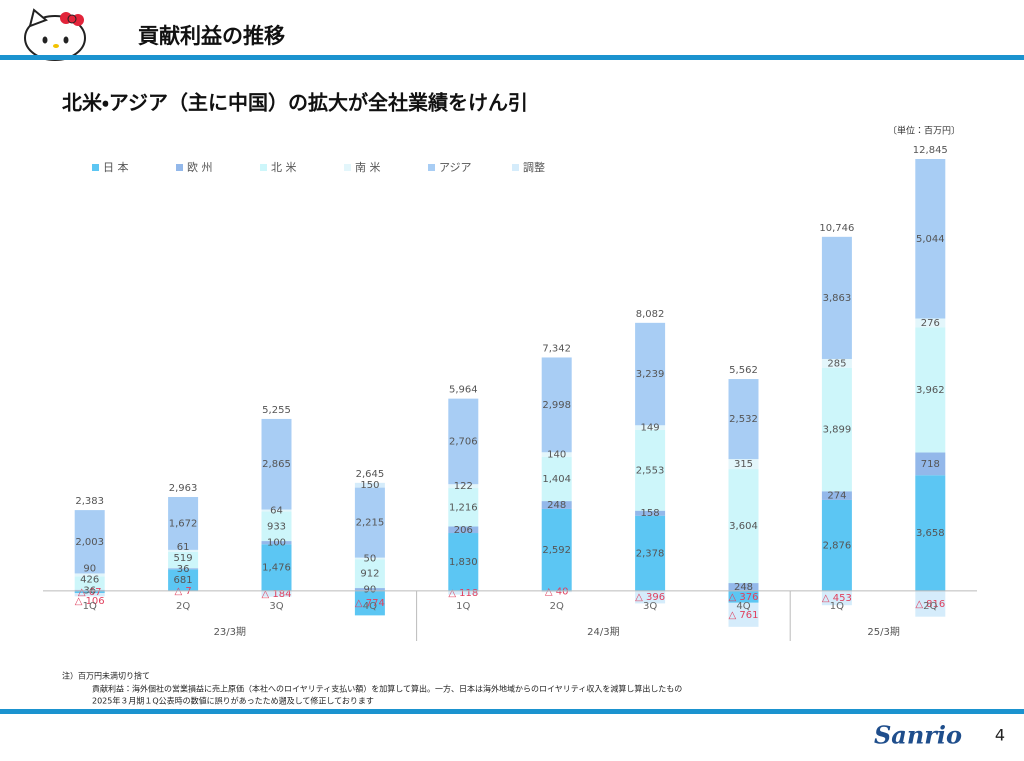 The image size is (1024, 761). Describe the element at coordinates (512, 57) in the screenshot. I see `header-rule` at that location.